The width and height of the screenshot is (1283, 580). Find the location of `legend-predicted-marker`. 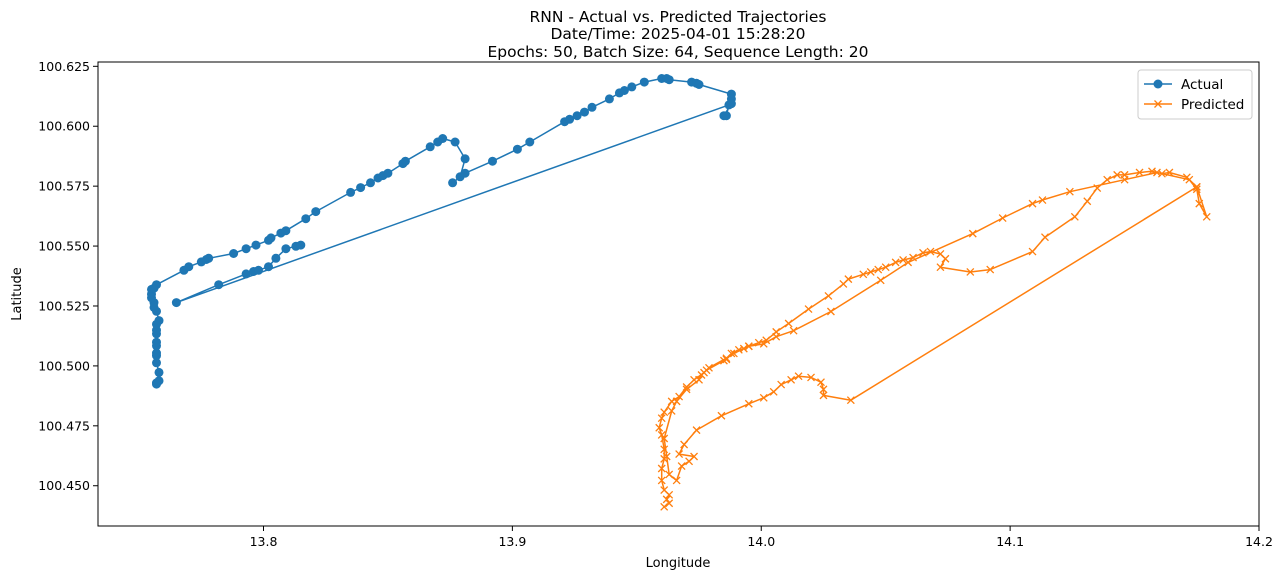

legend-predicted-marker is located at coordinates (1158, 104).